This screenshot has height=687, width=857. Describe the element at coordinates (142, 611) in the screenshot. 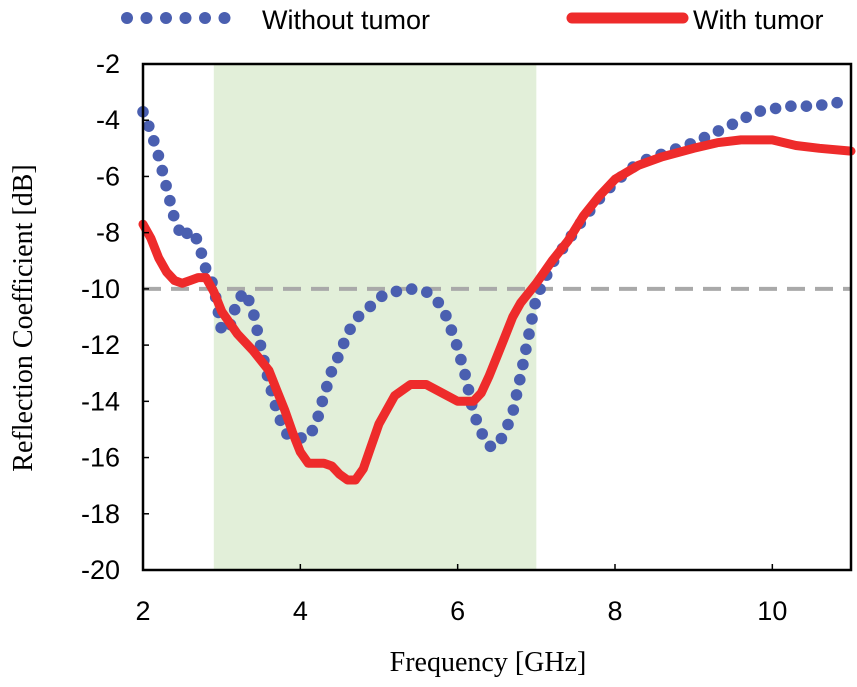

I see `x-tick-label: 2` at that location.